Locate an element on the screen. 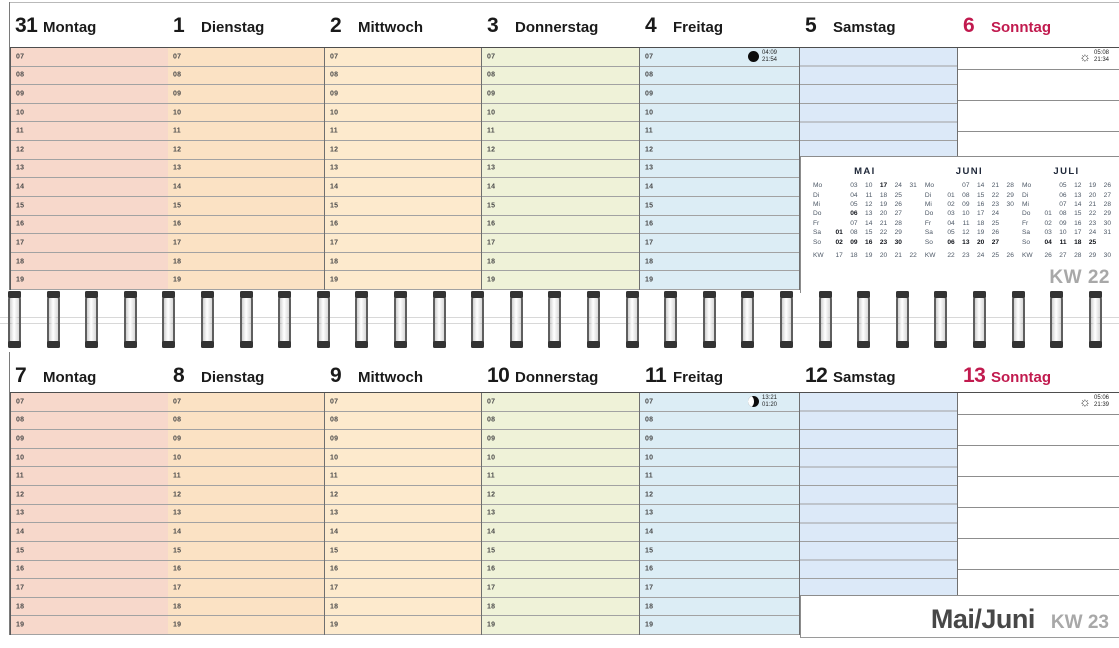 Image resolution: width=1119 pixels, height=648 pixels. mini-calendar-date: 28 is located at coordinates (1107, 204).